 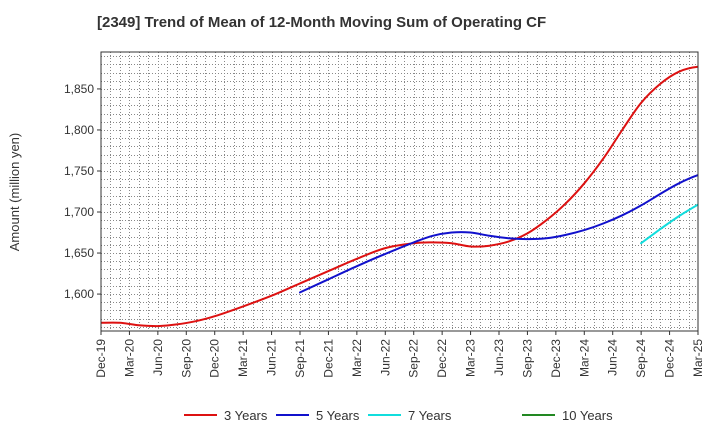 I want to click on x-tick-label: Dec-23, so click(x=556, y=358).